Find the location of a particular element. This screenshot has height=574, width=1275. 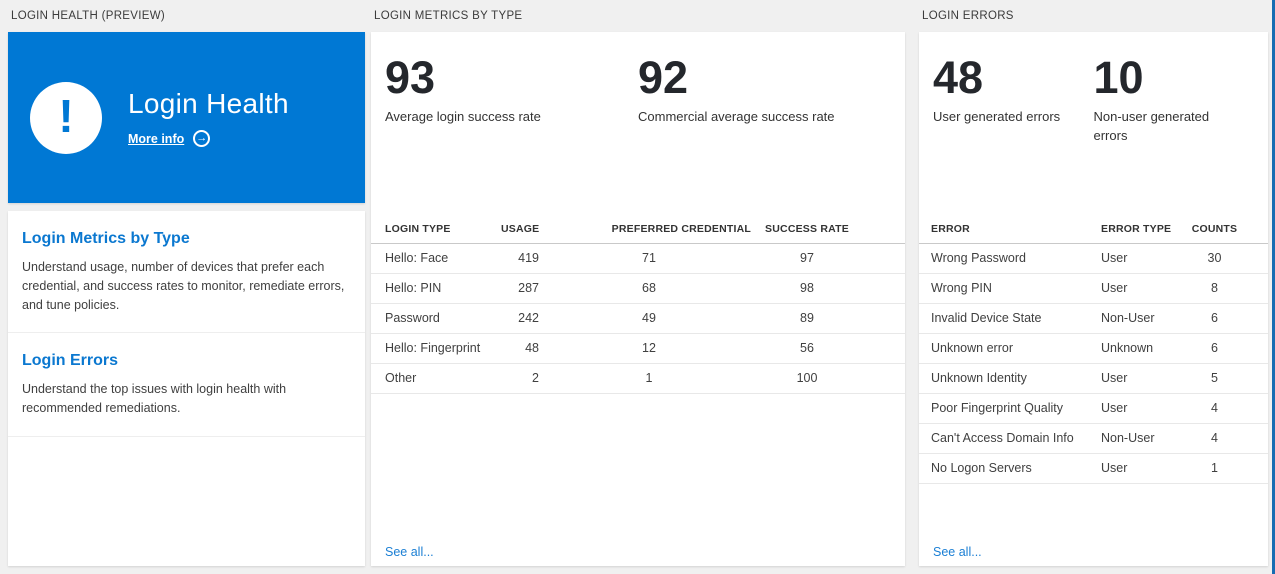

stat-non-user-generated-errors: 10 Non-user generated errors is located at coordinates (1174, 135).